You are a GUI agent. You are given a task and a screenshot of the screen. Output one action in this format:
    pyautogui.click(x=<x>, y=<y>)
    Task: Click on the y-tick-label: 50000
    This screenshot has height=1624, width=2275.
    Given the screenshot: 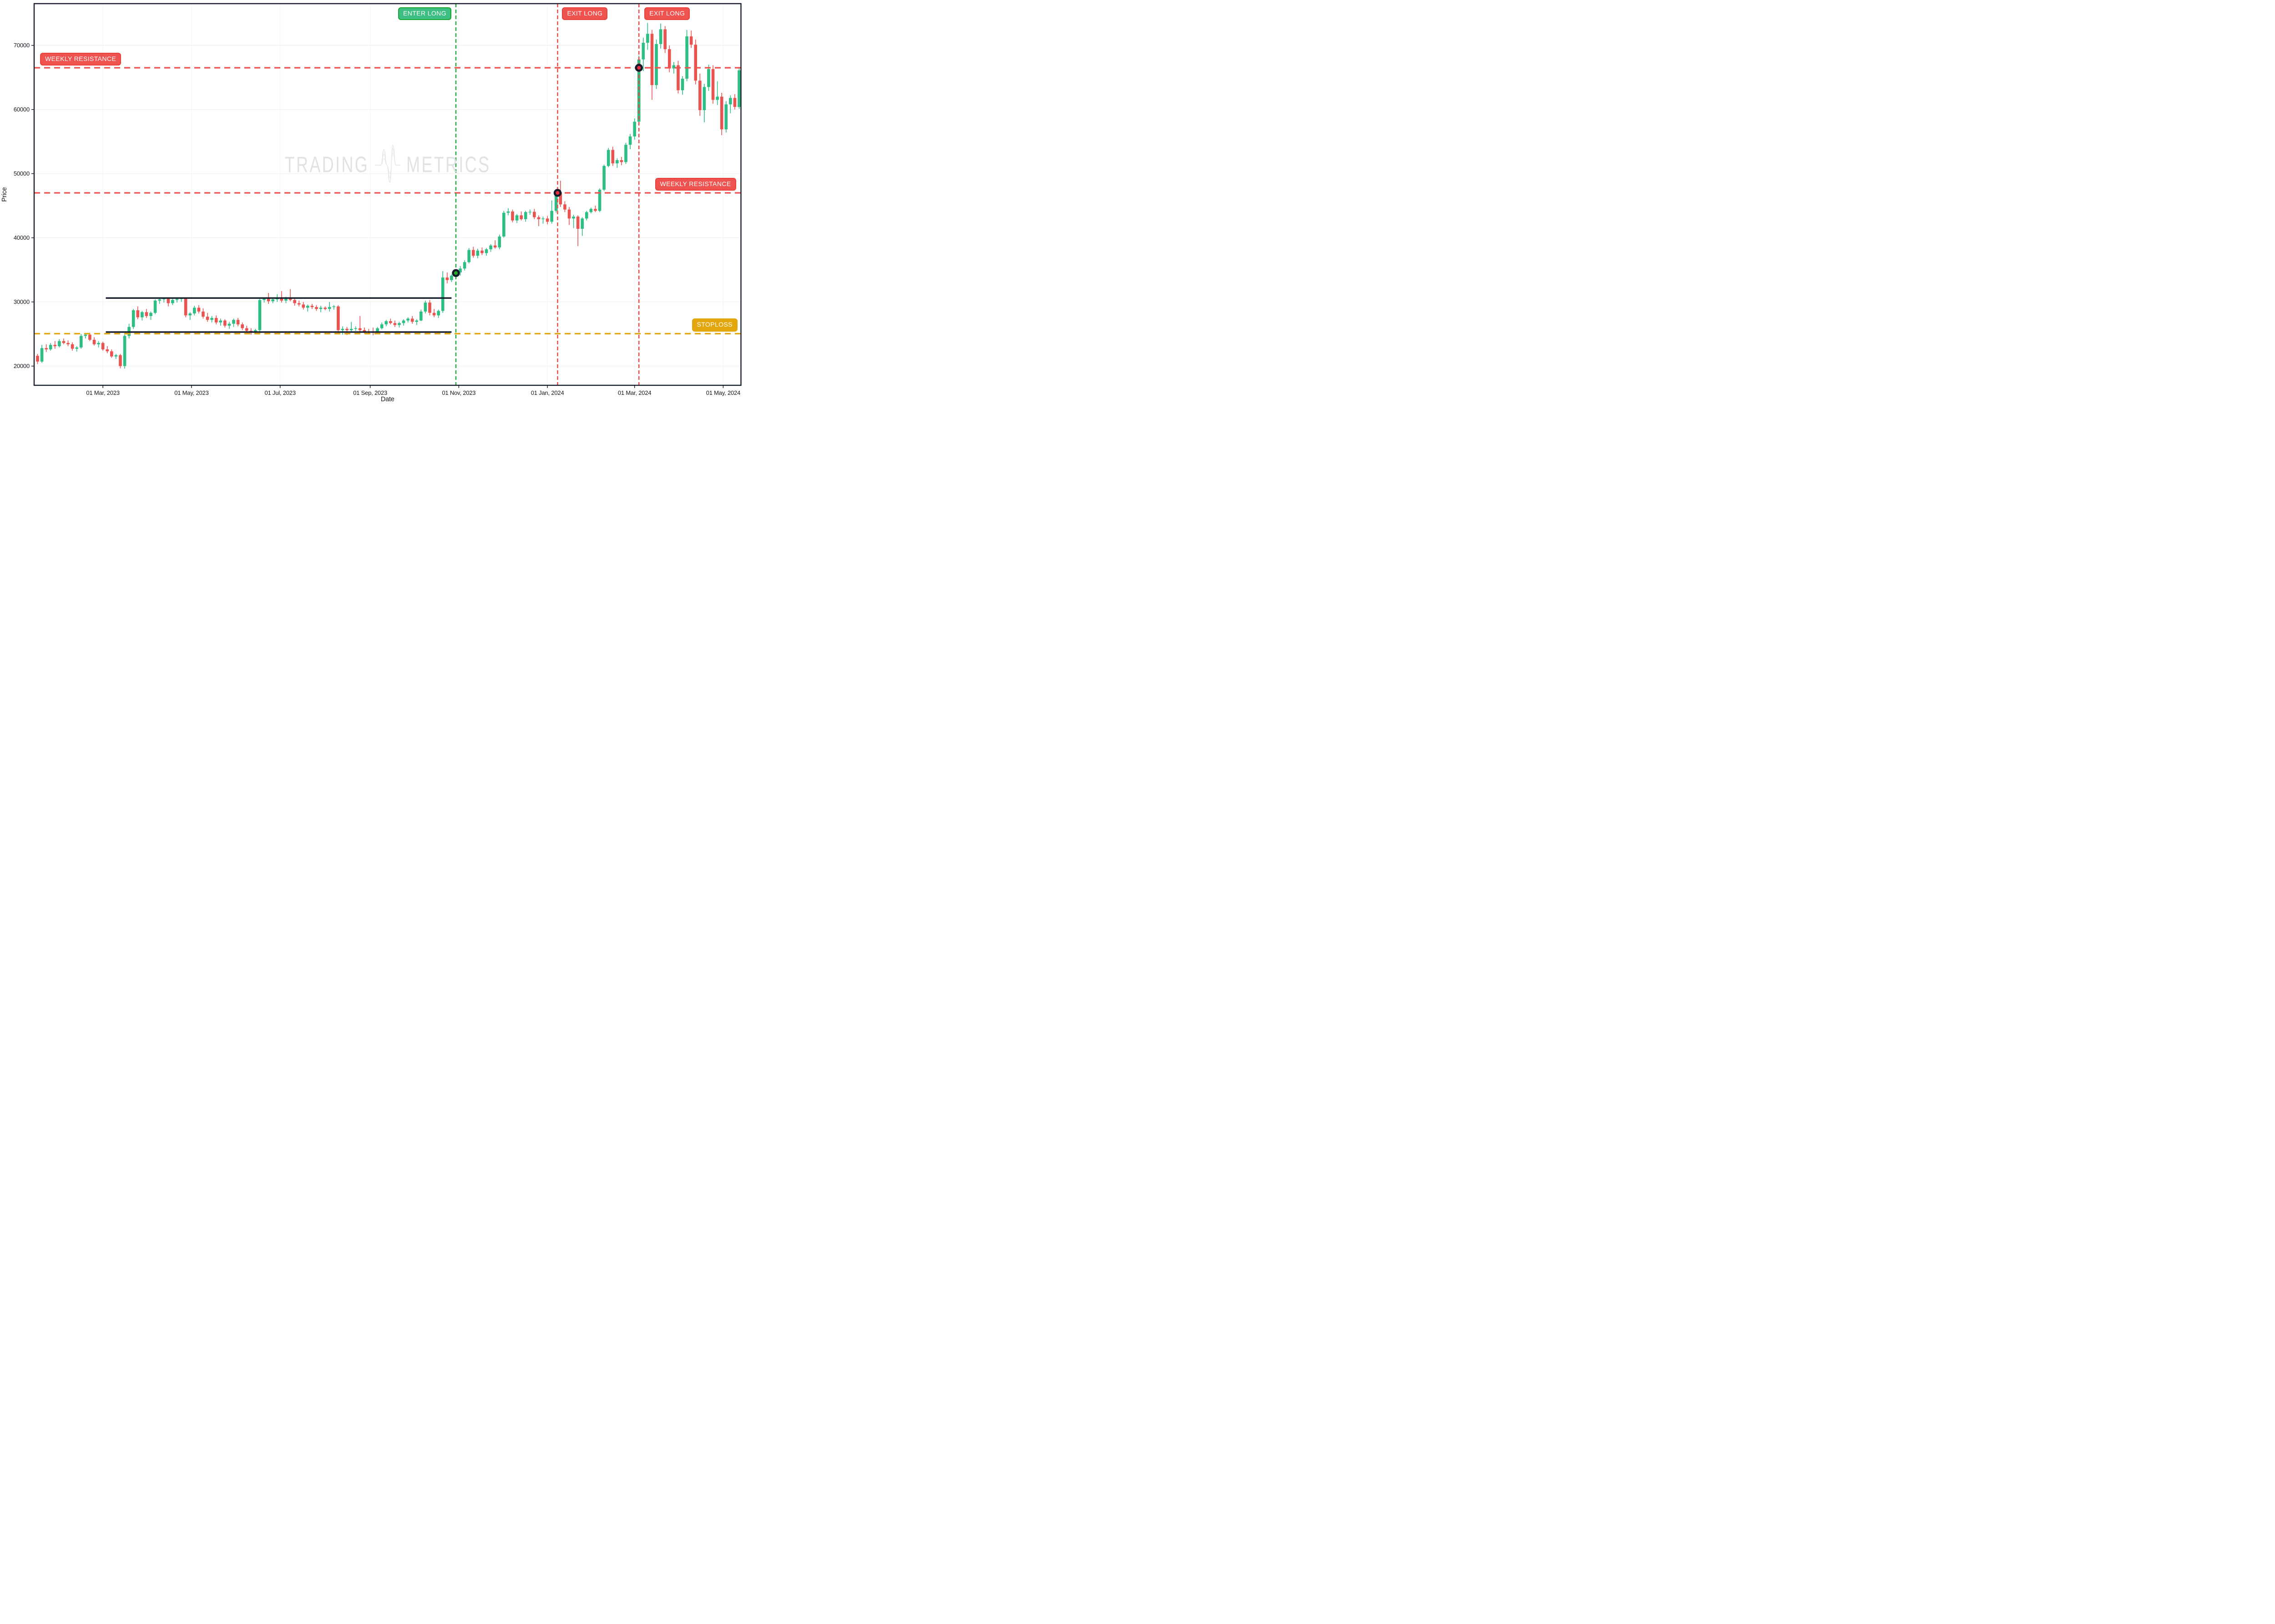 What is the action you would take?
    pyautogui.click(x=22, y=173)
    